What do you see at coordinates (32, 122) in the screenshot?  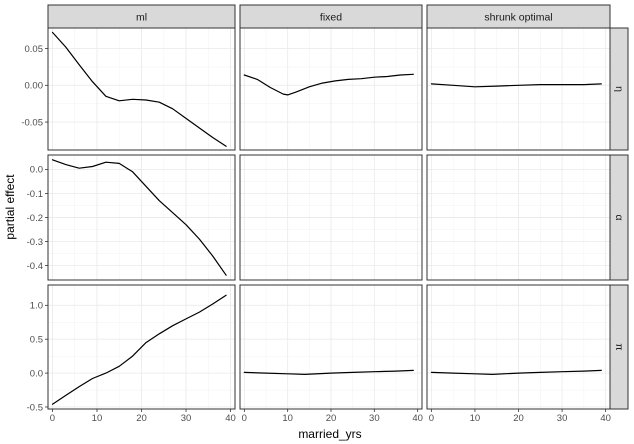 I see `y-tick-label: -0.05` at bounding box center [32, 122].